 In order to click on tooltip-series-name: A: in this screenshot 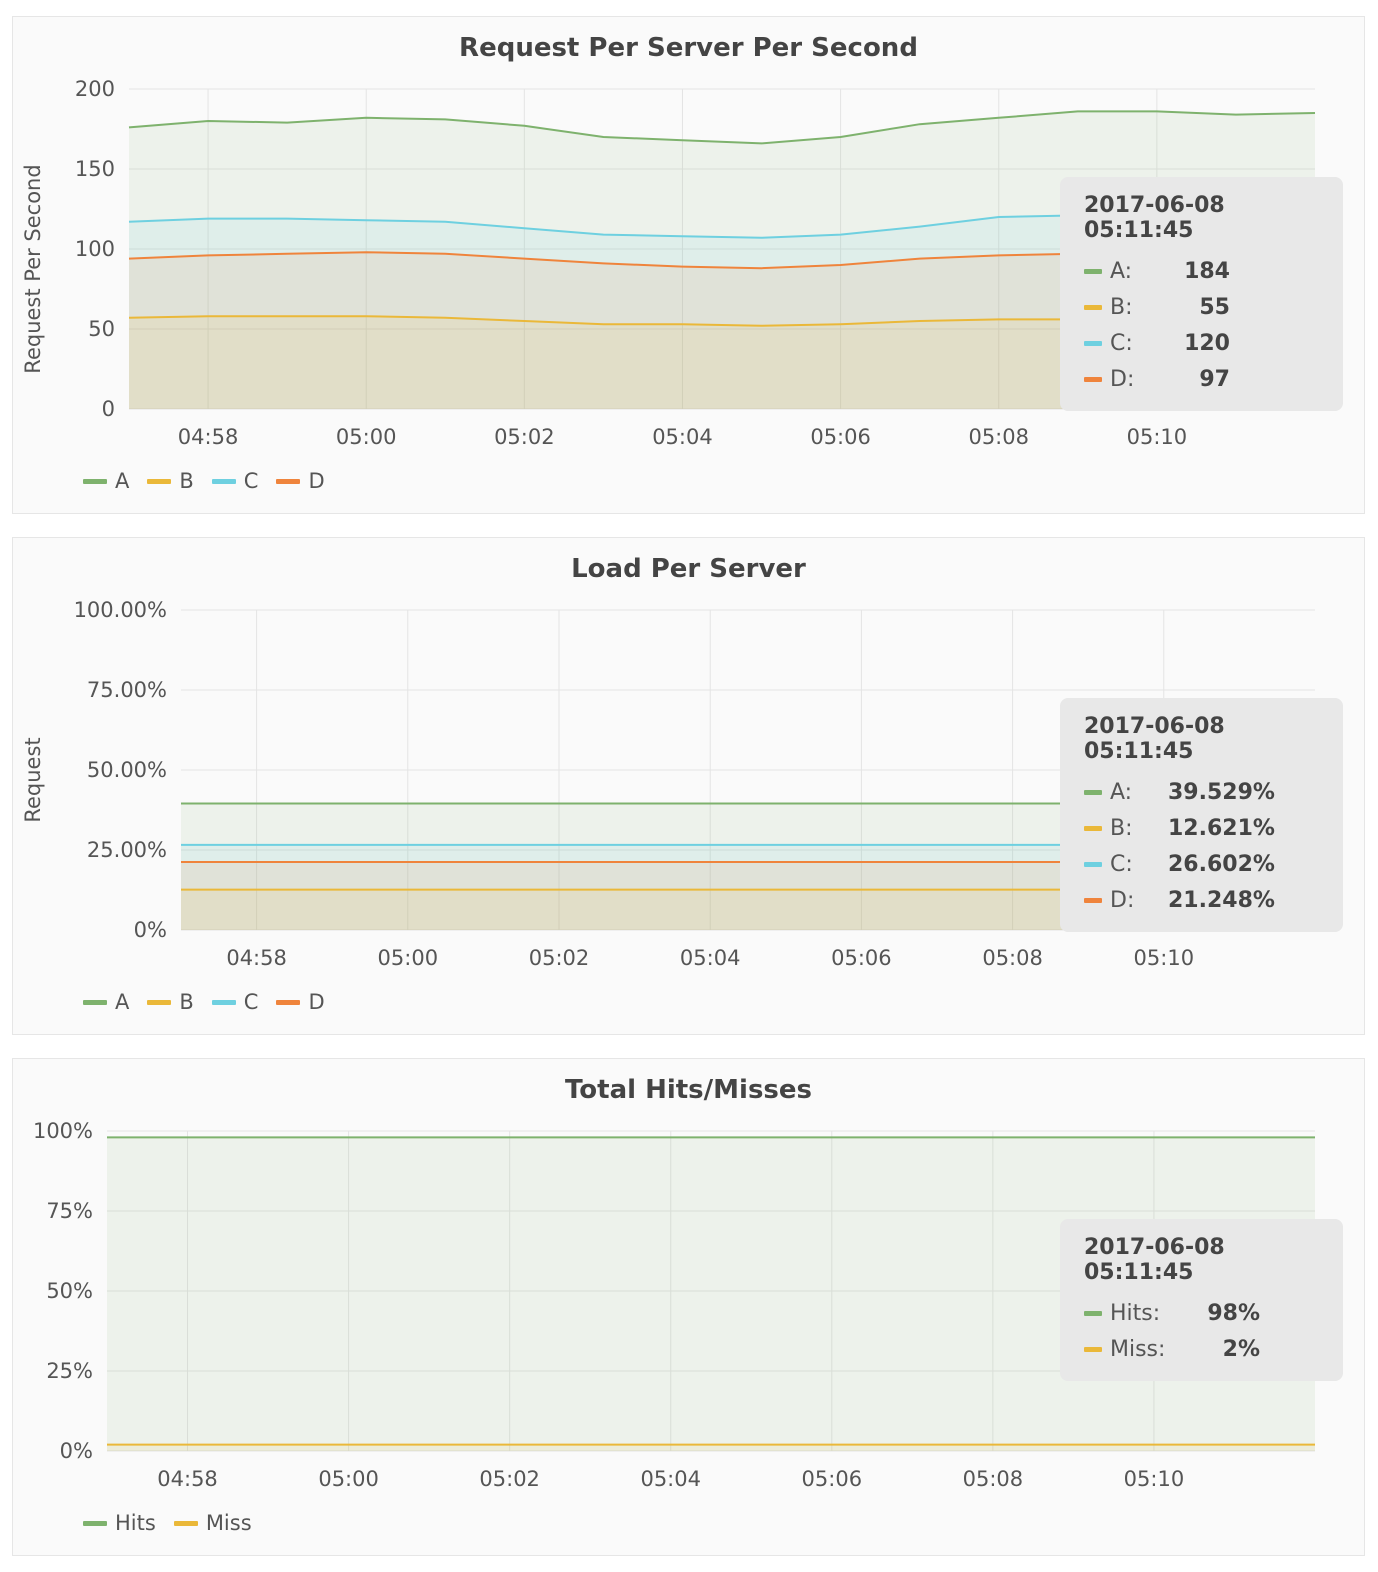, I will do `click(1121, 792)`.